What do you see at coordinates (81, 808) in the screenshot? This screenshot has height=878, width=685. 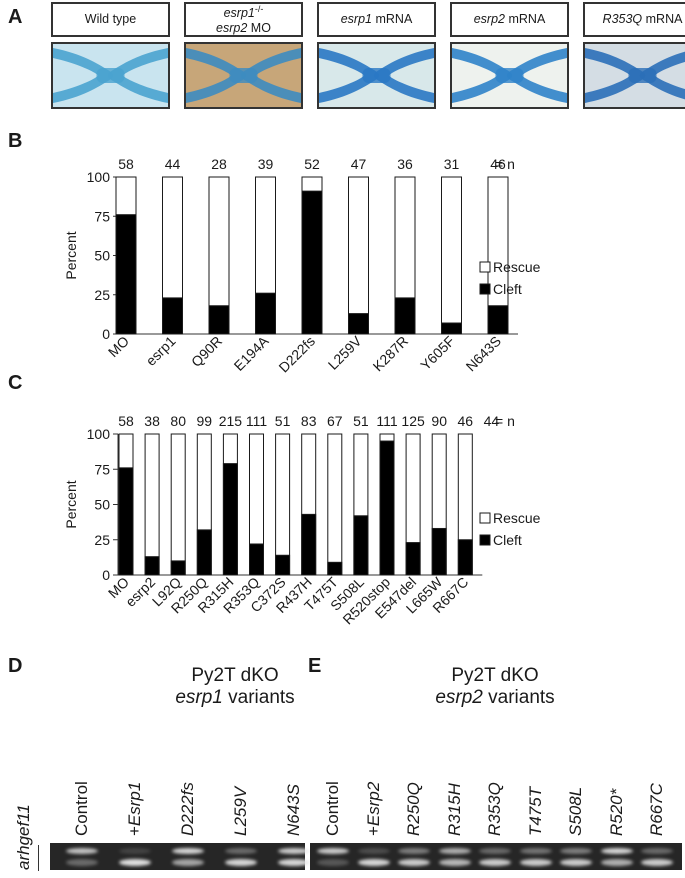 I see `lane-label-prefix: Control` at bounding box center [81, 808].